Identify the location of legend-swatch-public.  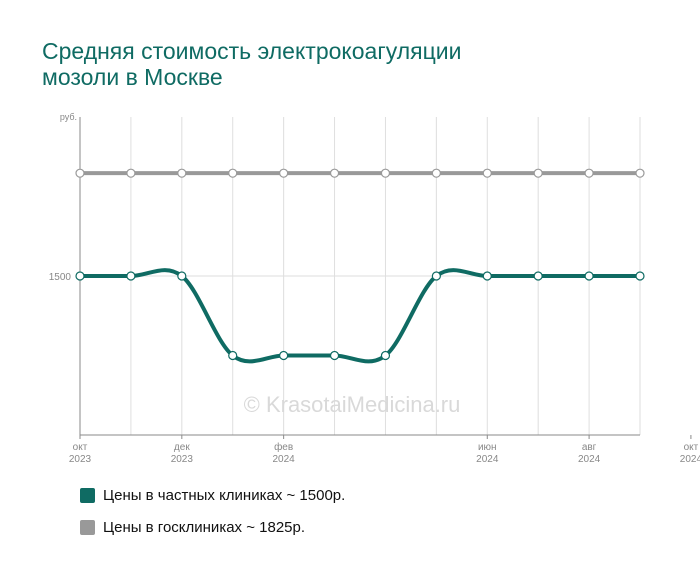
(87, 527).